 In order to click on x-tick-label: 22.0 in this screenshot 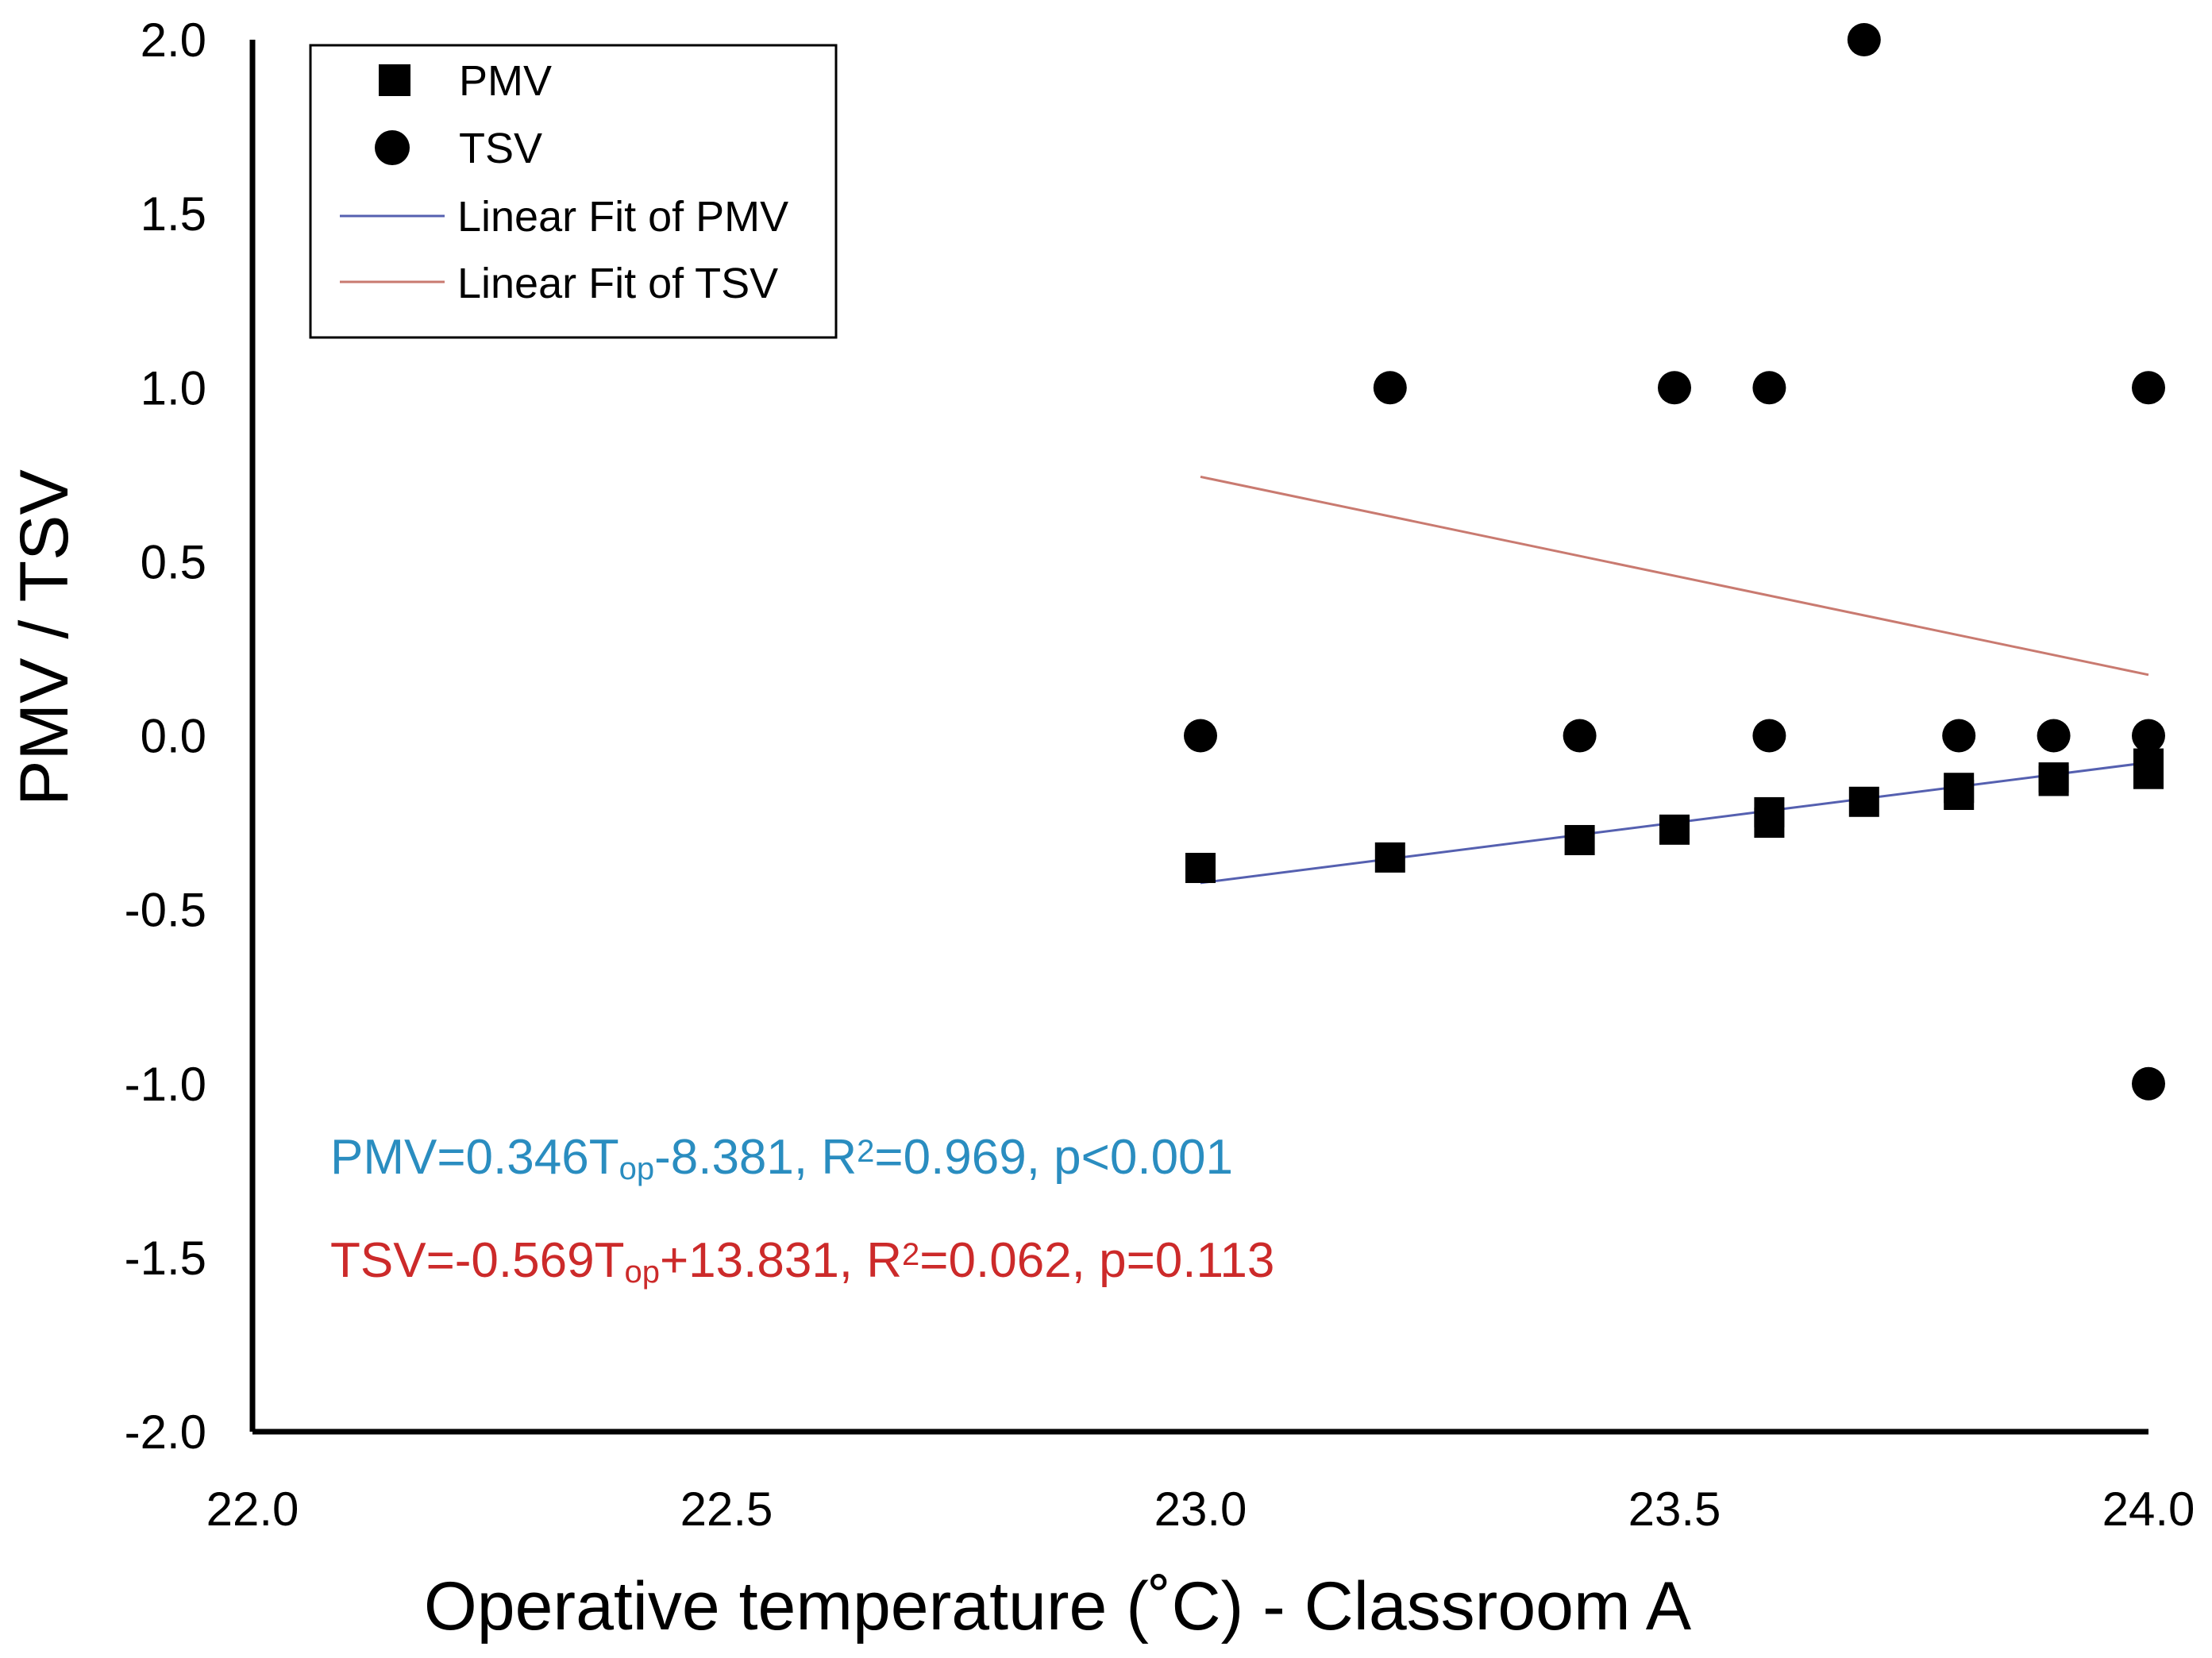, I will do `click(252, 1509)`.